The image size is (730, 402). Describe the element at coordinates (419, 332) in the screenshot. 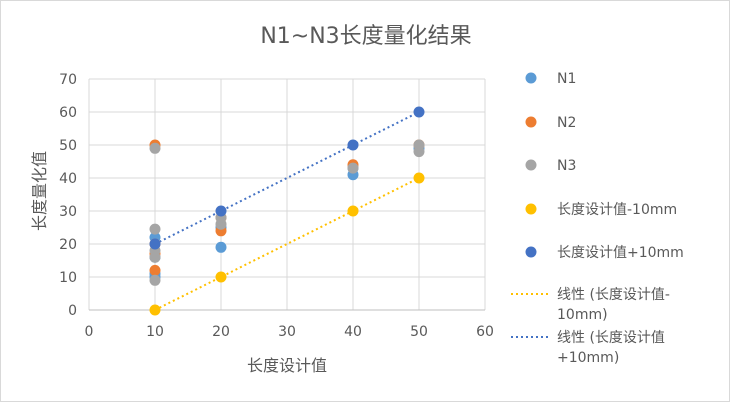

I see `x-tick-label: 50` at that location.